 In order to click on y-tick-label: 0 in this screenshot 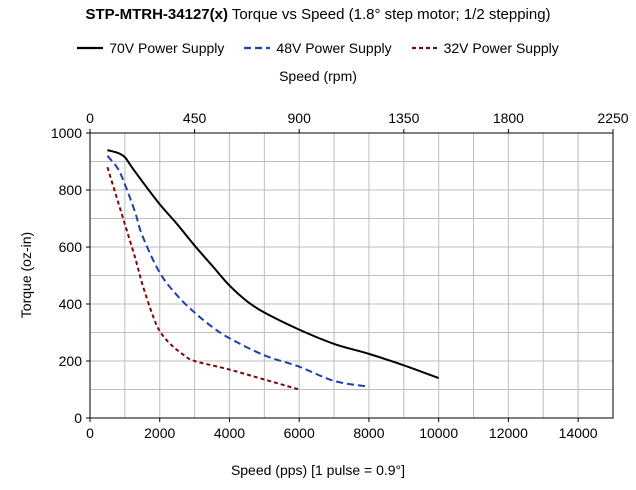, I will do `click(78, 418)`.